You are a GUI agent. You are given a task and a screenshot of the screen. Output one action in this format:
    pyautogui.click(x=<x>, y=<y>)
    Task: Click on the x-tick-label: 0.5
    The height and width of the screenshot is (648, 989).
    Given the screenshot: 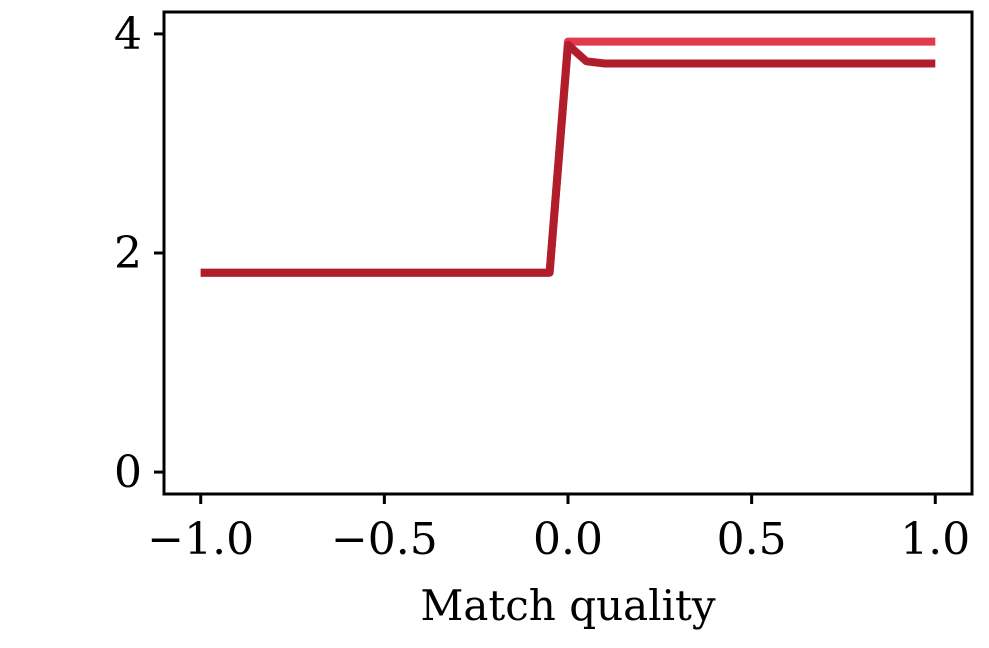 What is the action you would take?
    pyautogui.click(x=752, y=539)
    